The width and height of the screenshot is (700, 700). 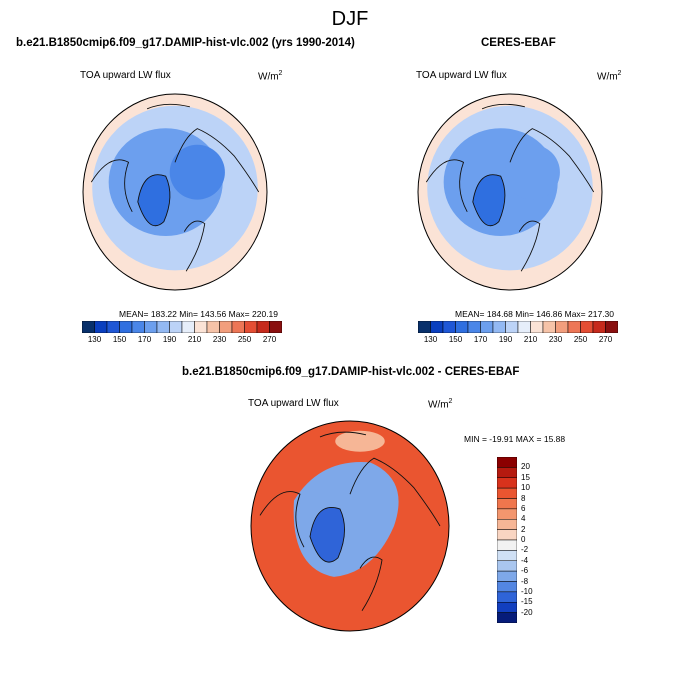 What do you see at coordinates (523, 539) in the screenshot?
I see `colorbar-tick-label: 0` at bounding box center [523, 539].